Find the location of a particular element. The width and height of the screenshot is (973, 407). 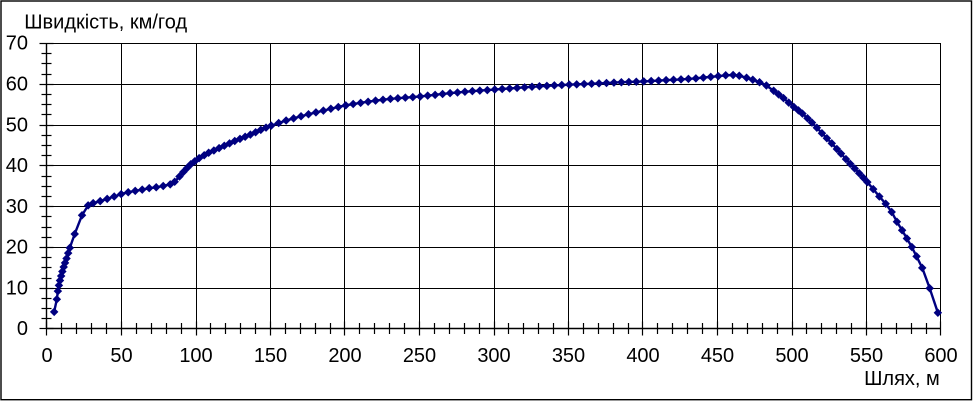

svg-text: 400 is located at coordinates (642, 356).